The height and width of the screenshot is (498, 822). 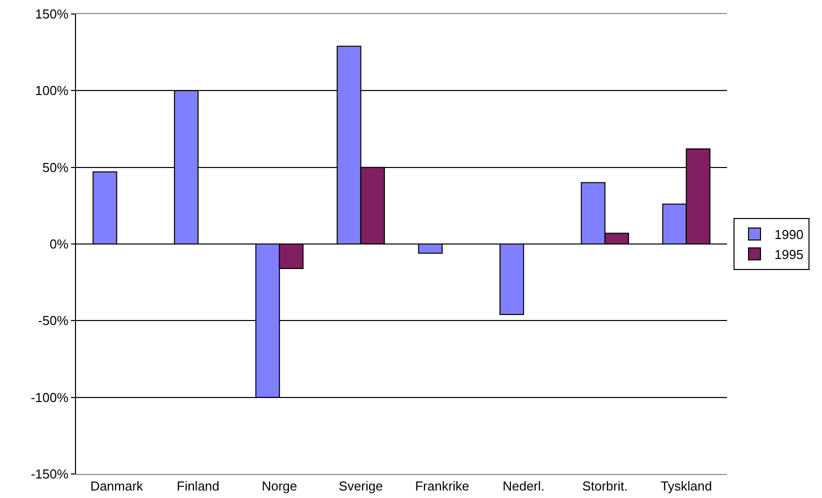 What do you see at coordinates (49, 474) in the screenshot?
I see `y-tick-label: -150%` at bounding box center [49, 474].